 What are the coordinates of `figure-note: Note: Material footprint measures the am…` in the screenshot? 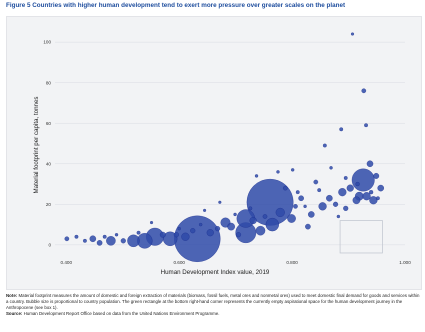 It's located at (214, 305).